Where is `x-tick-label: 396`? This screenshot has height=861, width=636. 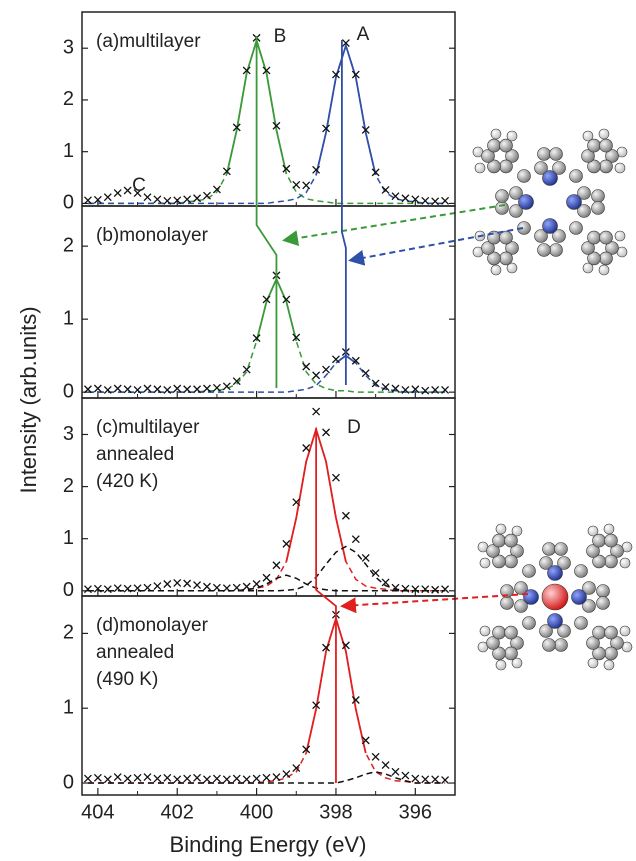
x-tick-label: 396 is located at coordinates (415, 812).